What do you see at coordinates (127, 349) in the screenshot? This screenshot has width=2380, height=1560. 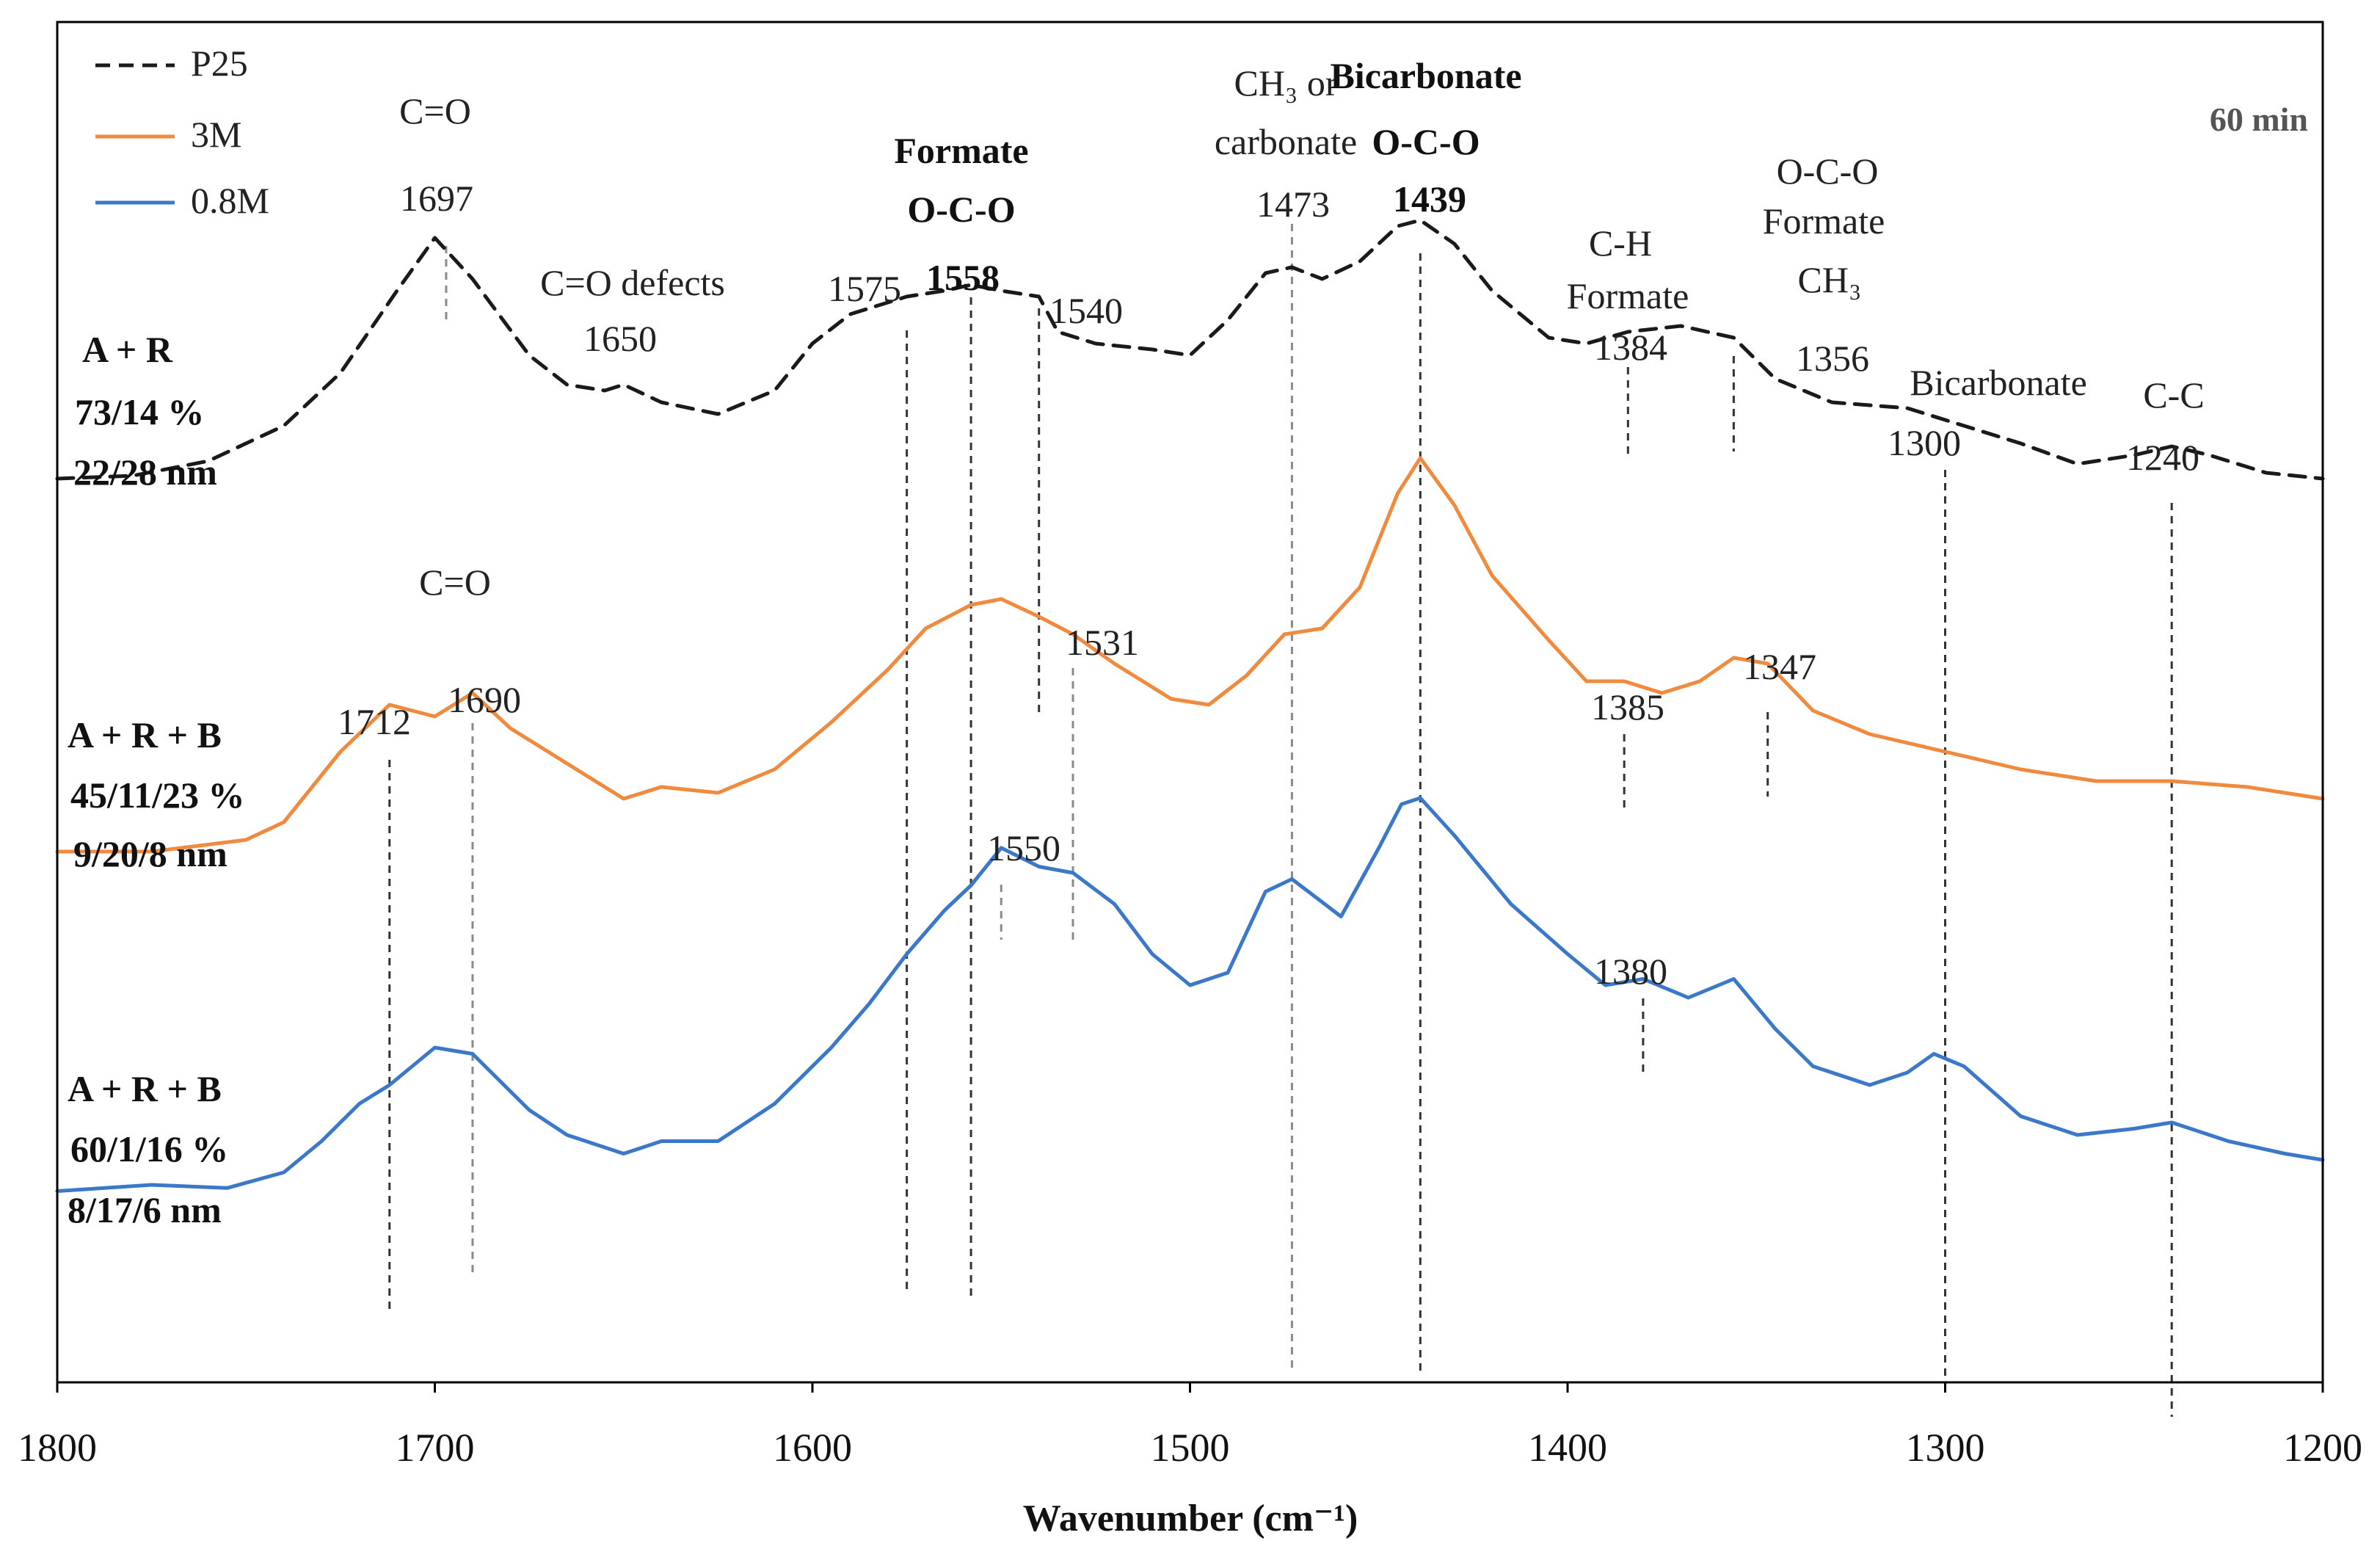 I see `sample-label-0-line-0: A + R` at bounding box center [127, 349].